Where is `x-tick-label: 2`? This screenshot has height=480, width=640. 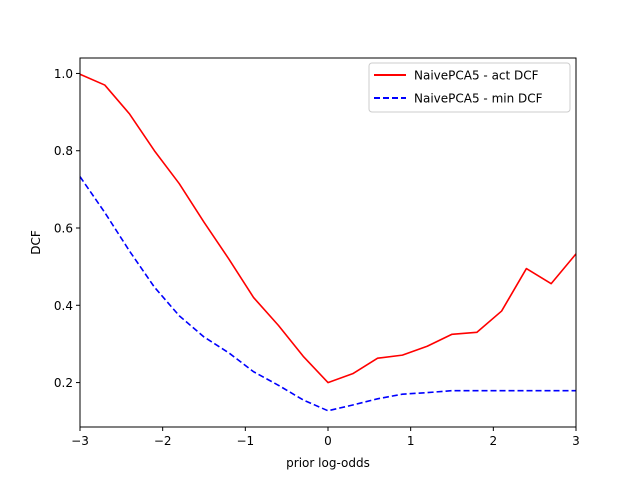
x-tick-label: 2 is located at coordinates (494, 441).